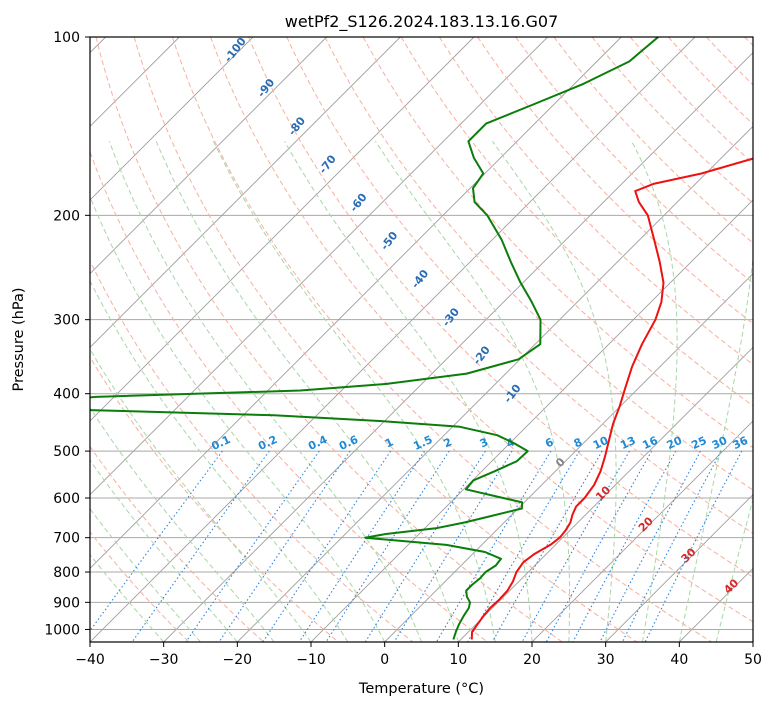 The image size is (775, 708). What do you see at coordinates (720, 443) in the screenshot?
I see `mixing-ratio-label: 30` at bounding box center [720, 443].